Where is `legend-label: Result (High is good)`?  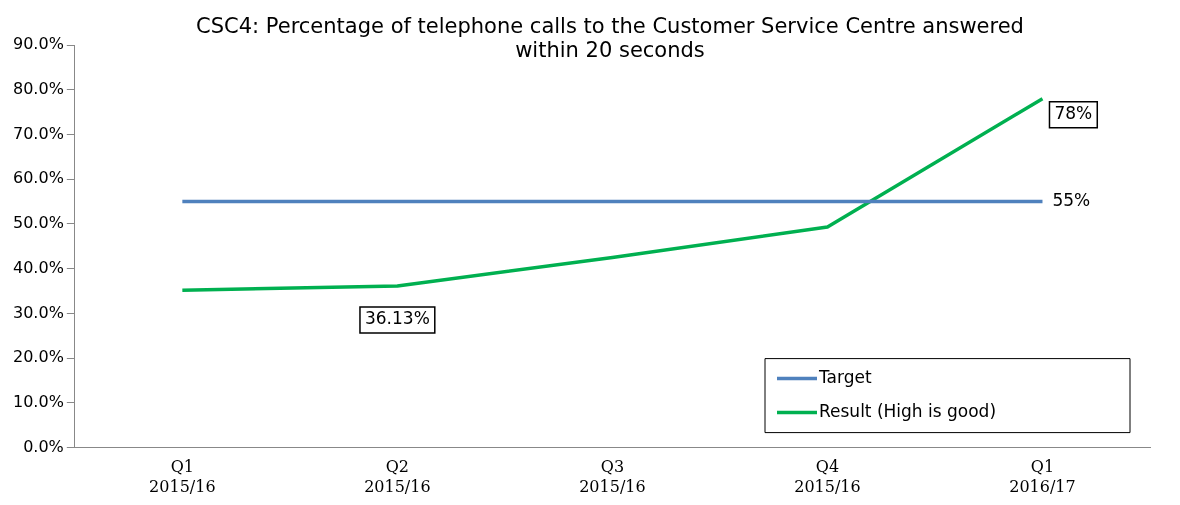
legend-label: Result (High is good) is located at coordinates (908, 411).